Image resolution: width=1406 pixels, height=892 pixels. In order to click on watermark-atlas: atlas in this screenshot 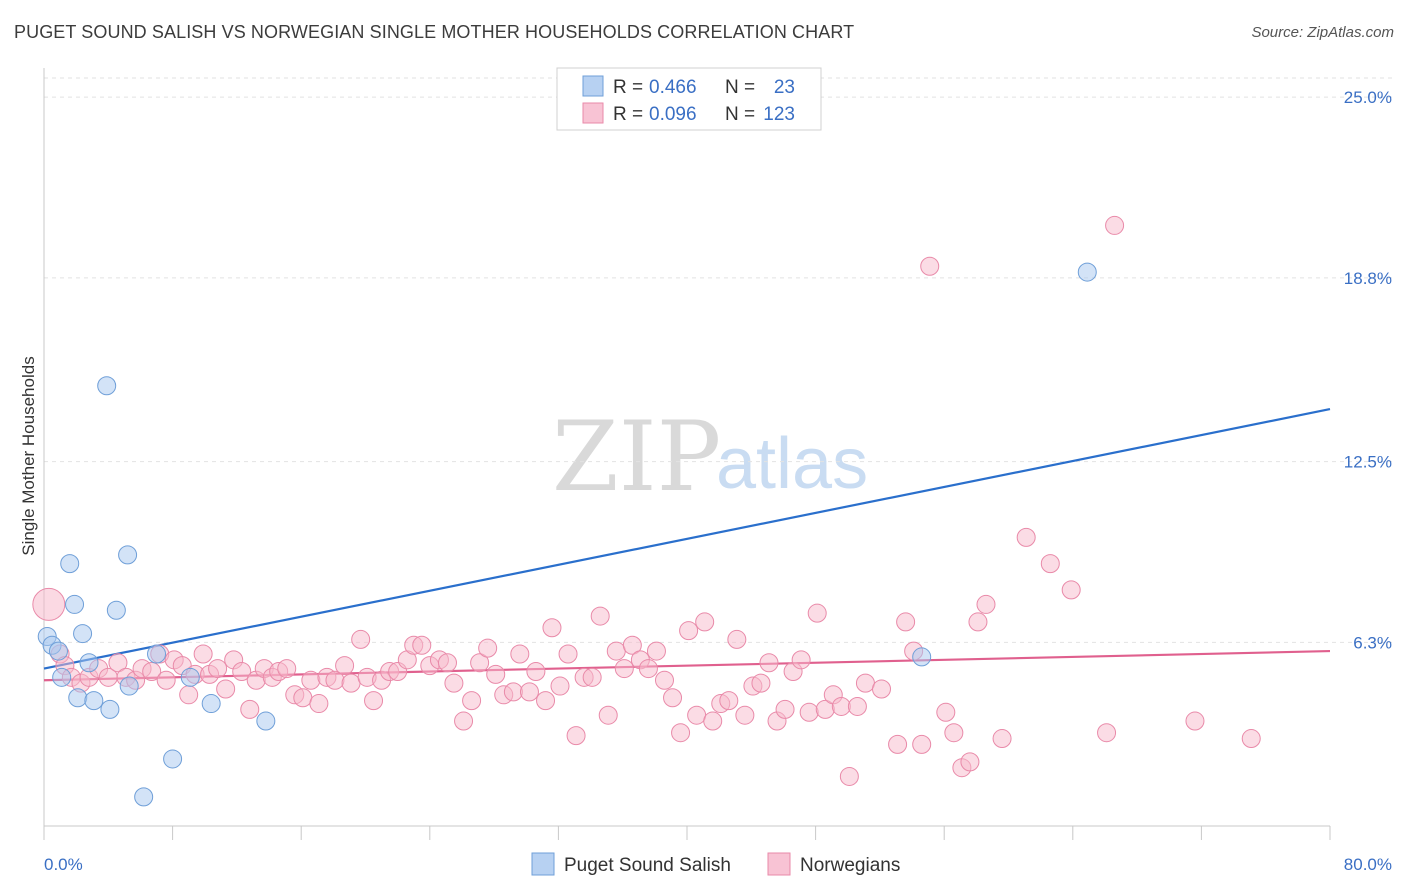, I will do `click(792, 464)`.